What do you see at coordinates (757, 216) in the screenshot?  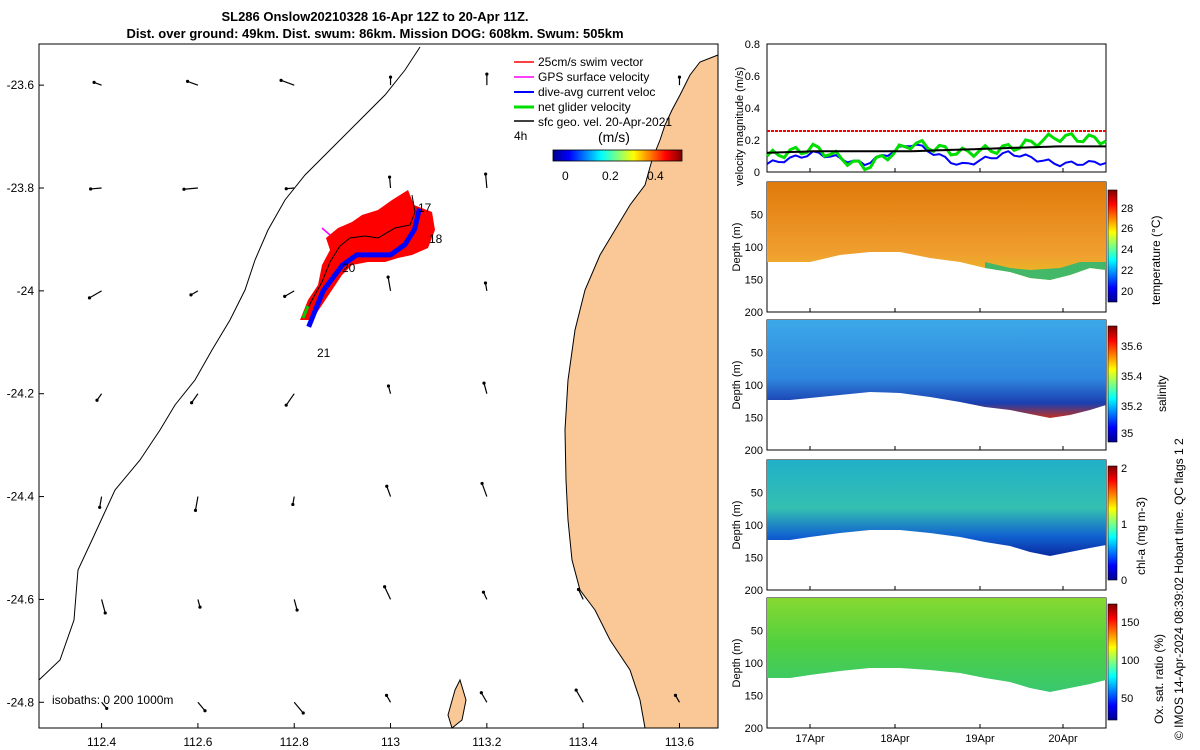 I see `depth-tick-0-0: 50` at bounding box center [757, 216].